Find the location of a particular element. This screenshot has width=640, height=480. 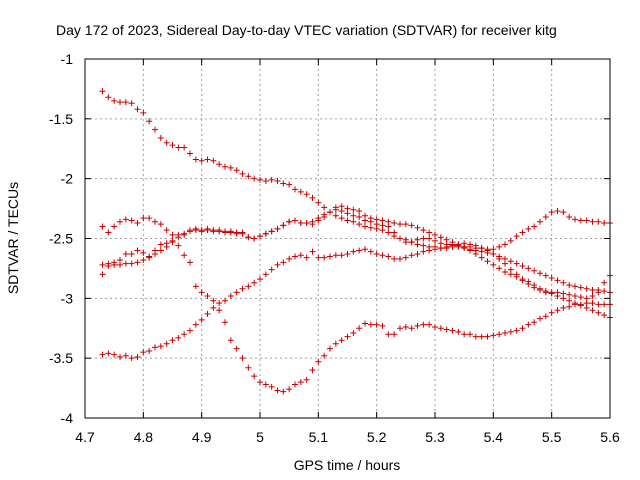

x-tick-label: 5 is located at coordinates (260, 437).